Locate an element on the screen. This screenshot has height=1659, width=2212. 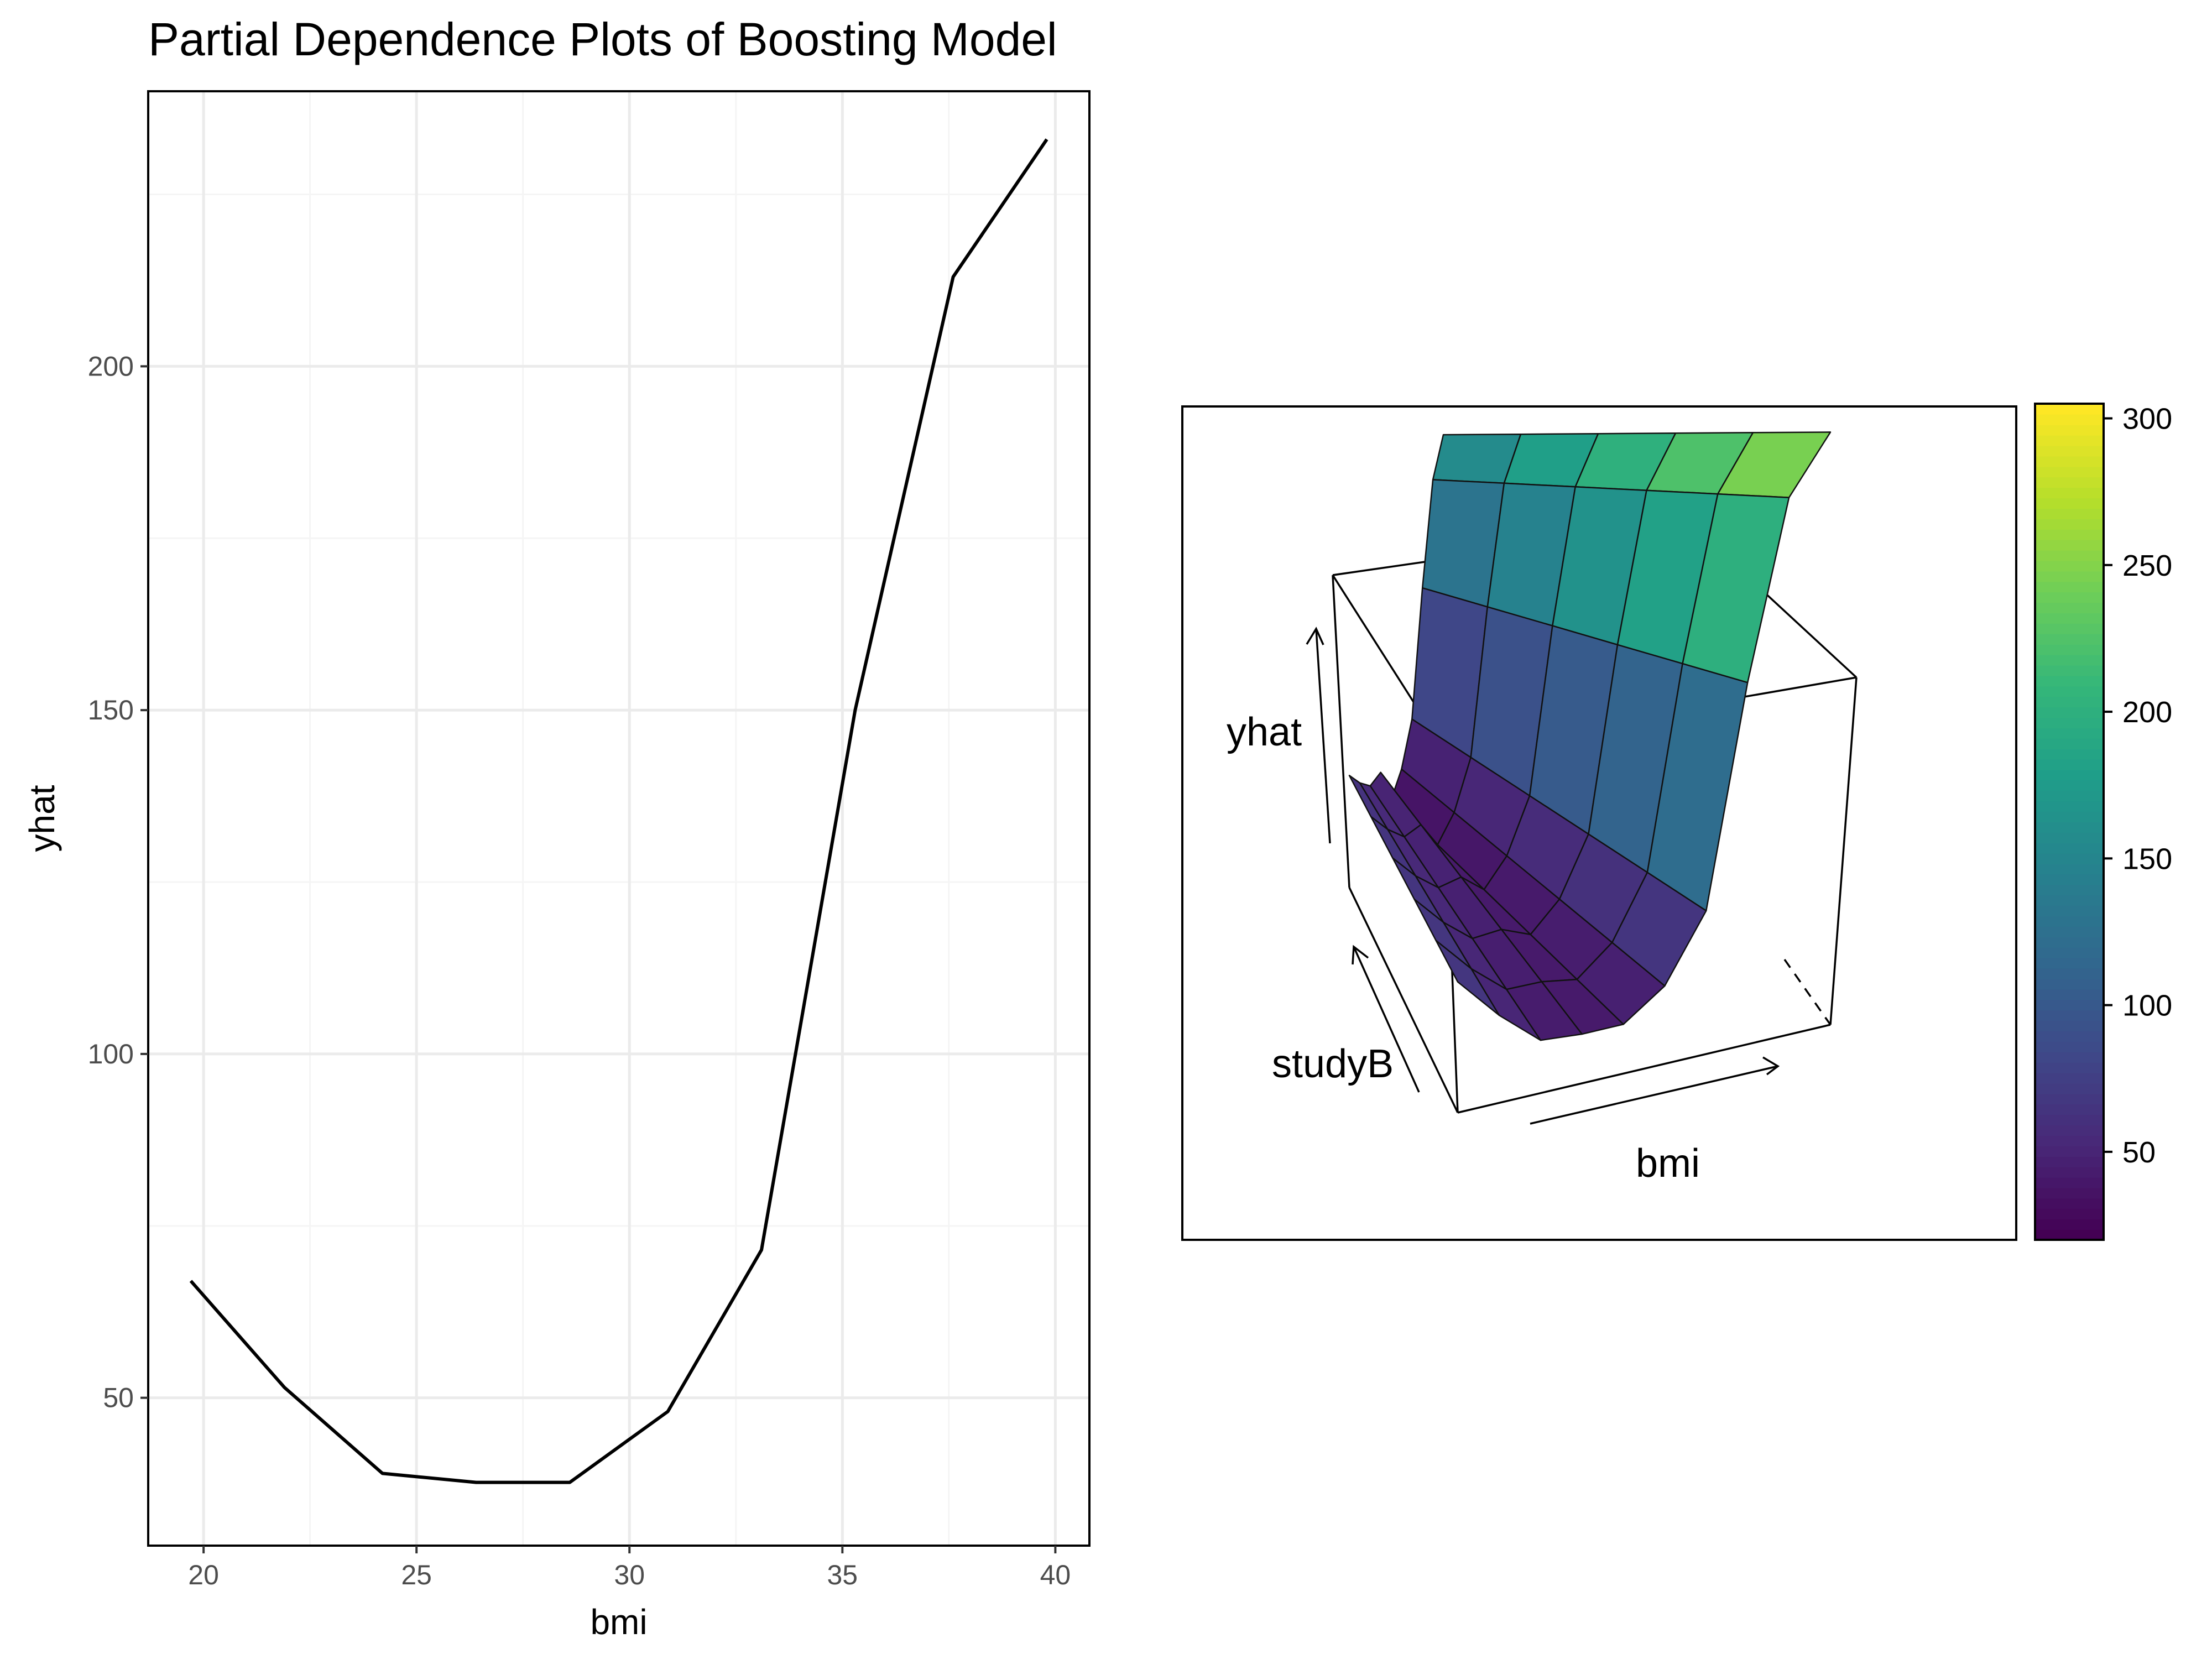
colorbar-tick-label: 250 is located at coordinates (2147, 566).